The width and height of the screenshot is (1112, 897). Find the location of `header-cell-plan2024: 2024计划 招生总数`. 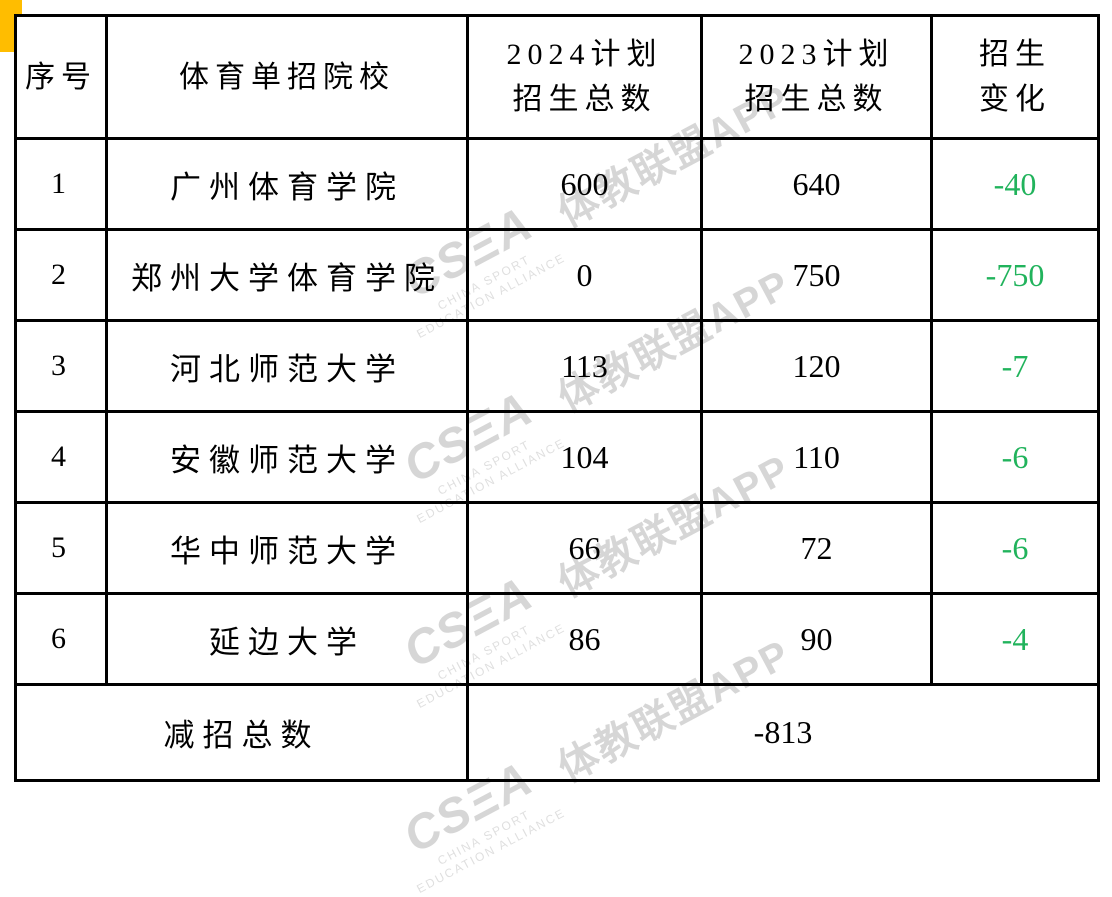

header-cell-plan2024: 2024计划 招生总数 is located at coordinates (584, 77).